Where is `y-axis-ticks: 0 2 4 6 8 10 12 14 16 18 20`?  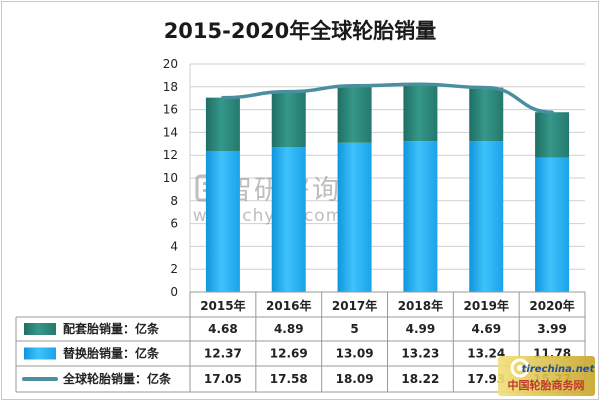 y-axis-ticks: 0 2 4 6 8 10 12 14 16 18 20 is located at coordinates (170, 178).